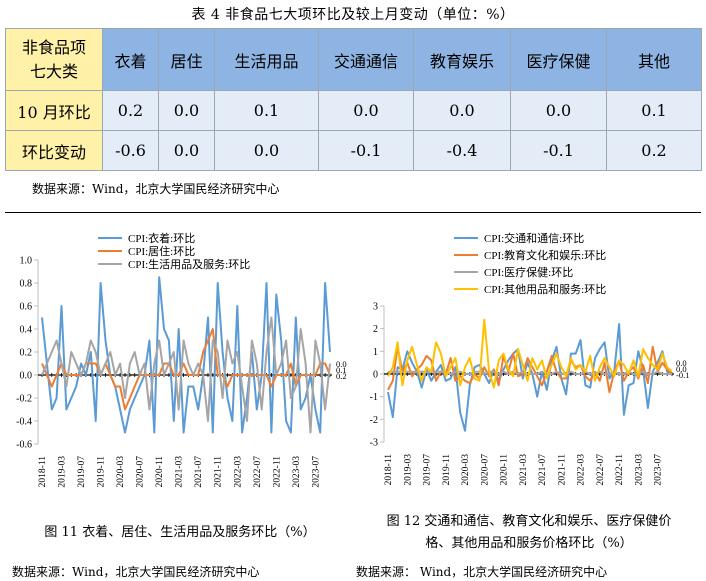 This screenshot has height=581, width=706. I want to click on col-header: 教育娱乐, so click(462, 59).